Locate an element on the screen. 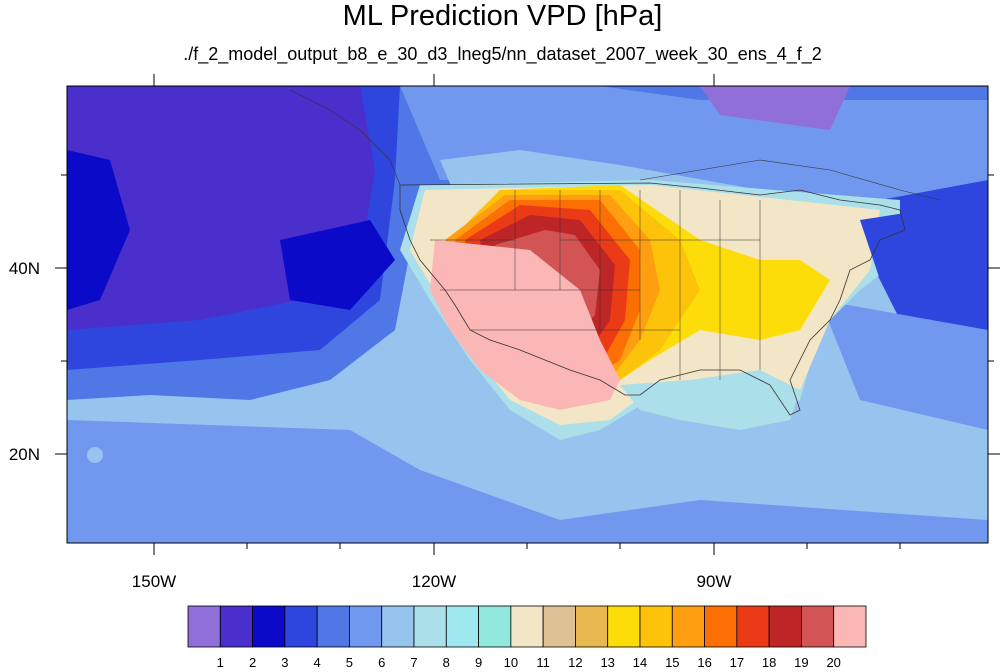 The height and width of the screenshot is (672, 1005). colorbar-tick-label: 6 is located at coordinates (382, 662).